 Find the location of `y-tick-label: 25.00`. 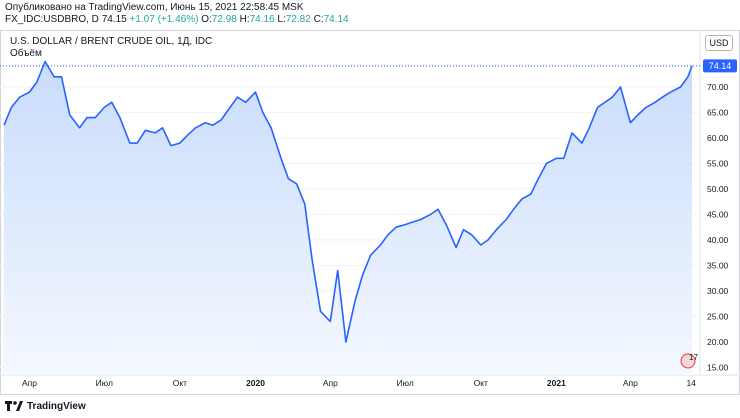

y-tick-label: 25.00 is located at coordinates (718, 316).